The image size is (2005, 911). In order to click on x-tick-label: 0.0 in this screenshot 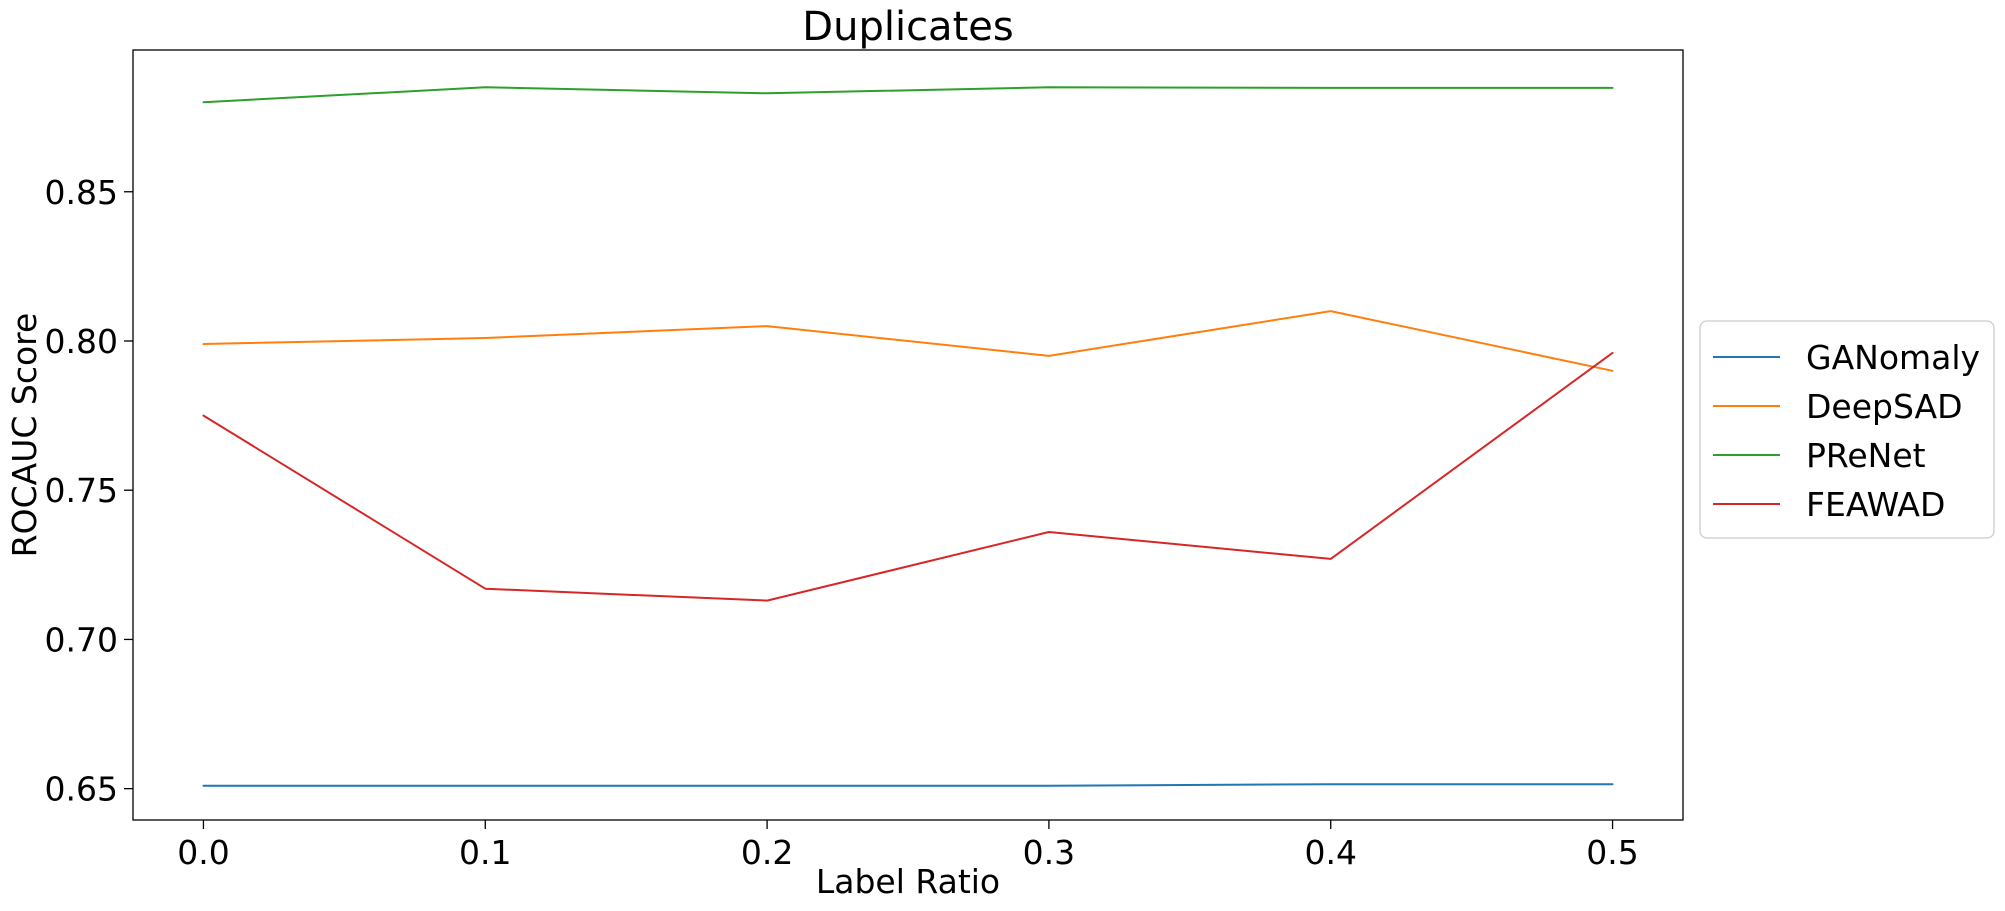, I will do `click(203, 852)`.